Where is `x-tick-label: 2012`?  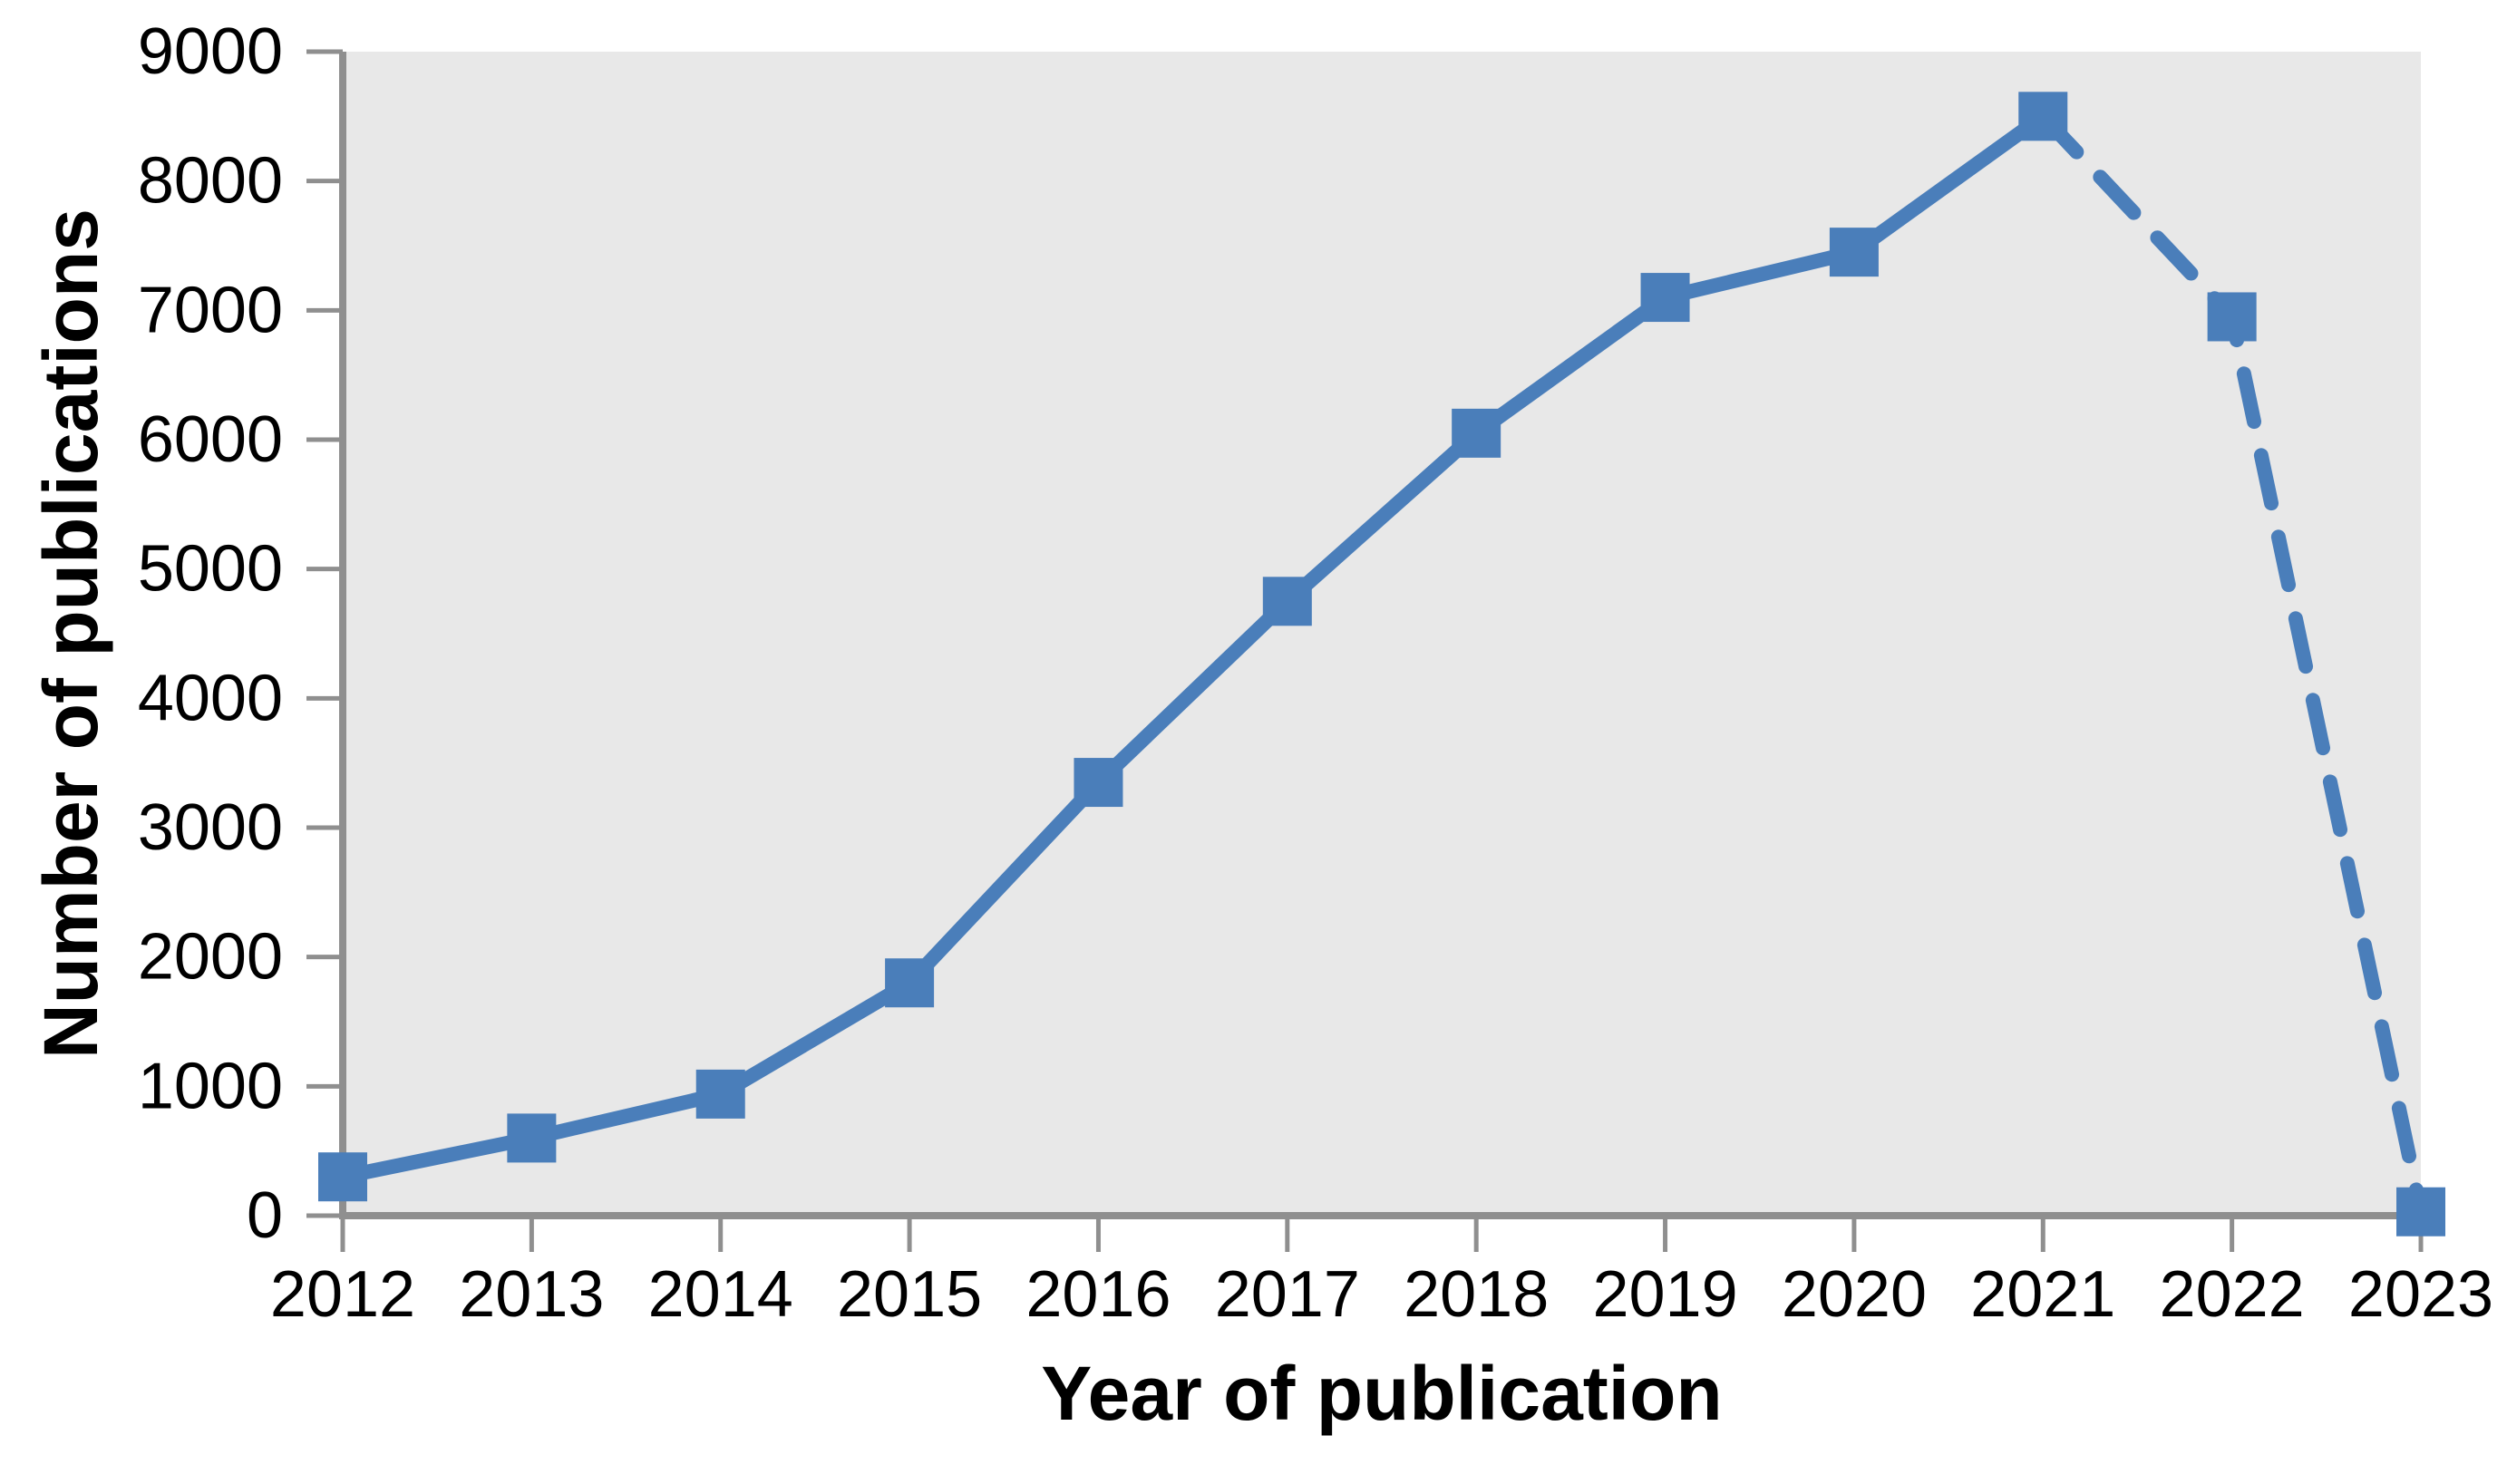 x-tick-label: 2012 is located at coordinates (342, 1294).